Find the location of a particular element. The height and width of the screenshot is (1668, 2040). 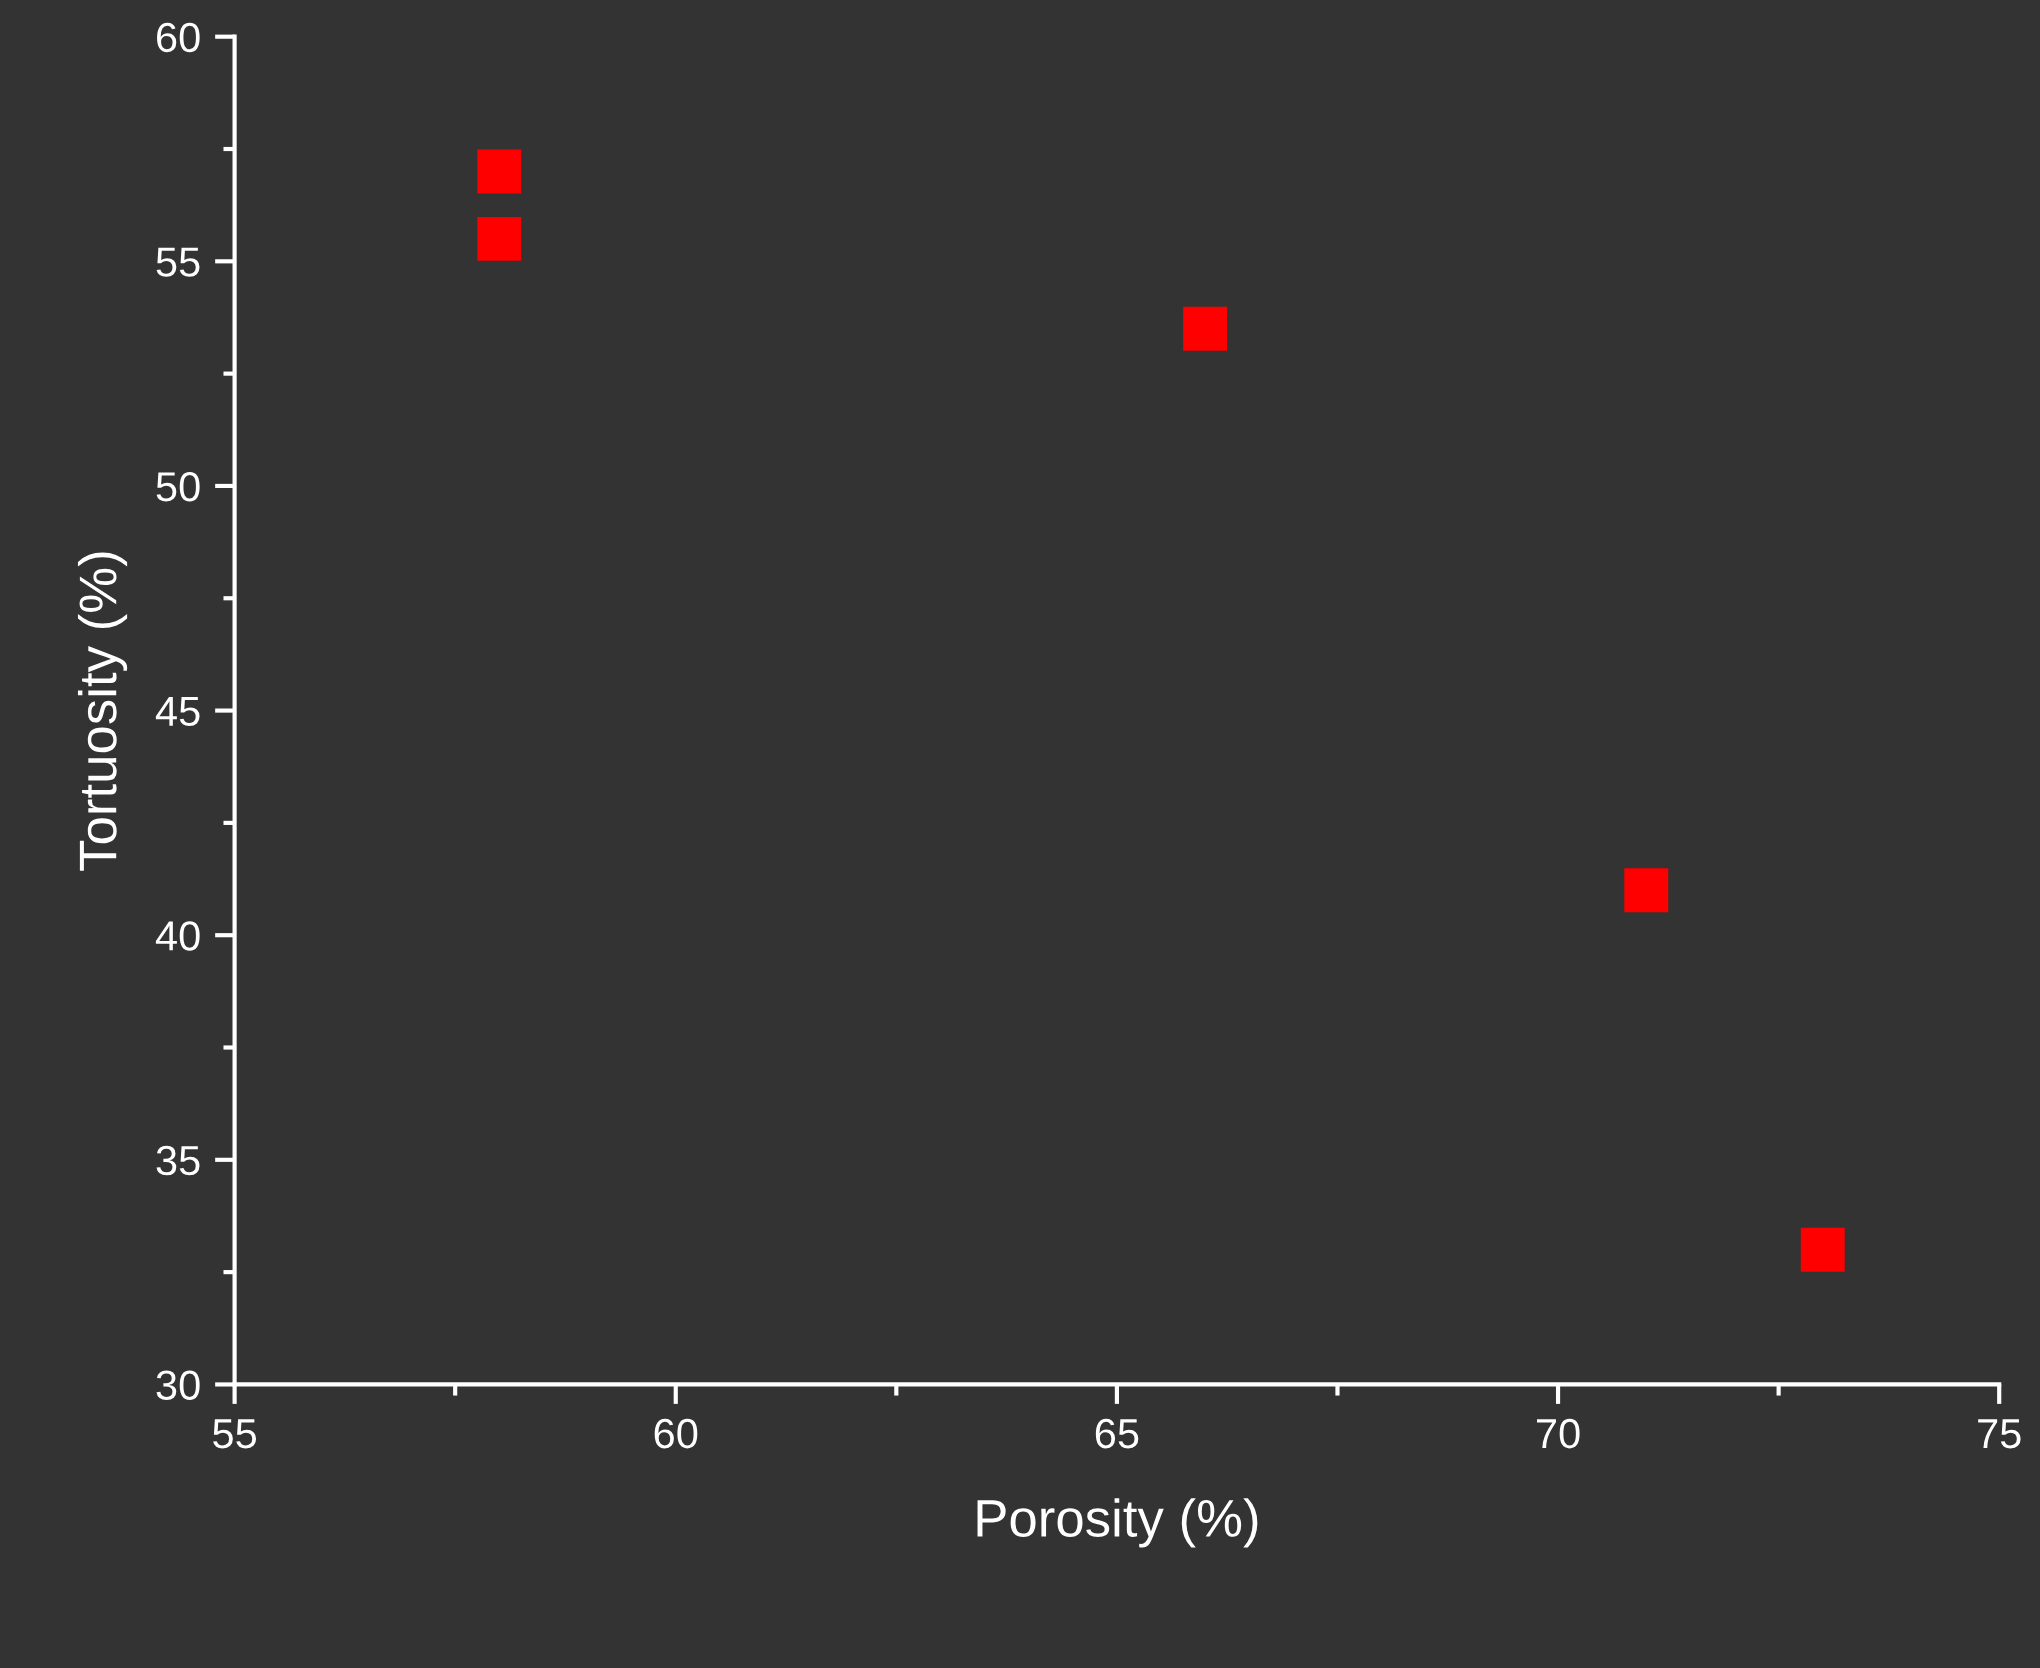

y-axis-title: Tortuosity (%) is located at coordinates (102, 711).